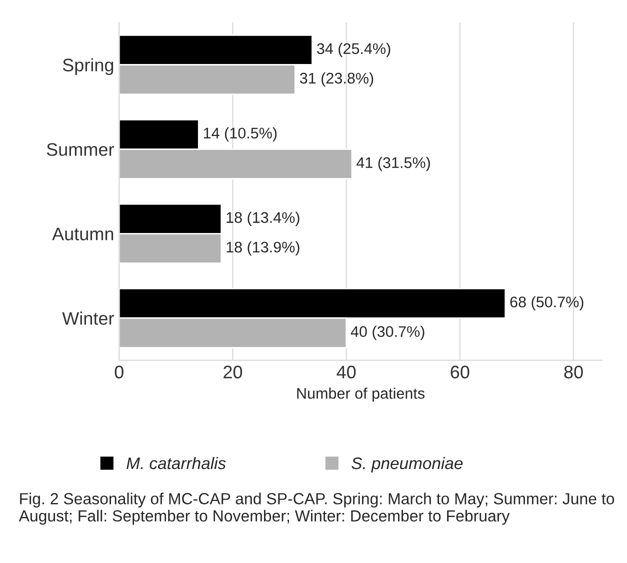  Describe the element at coordinates (263, 248) in the screenshot. I see `data-label: 18 (13.9%)` at that location.